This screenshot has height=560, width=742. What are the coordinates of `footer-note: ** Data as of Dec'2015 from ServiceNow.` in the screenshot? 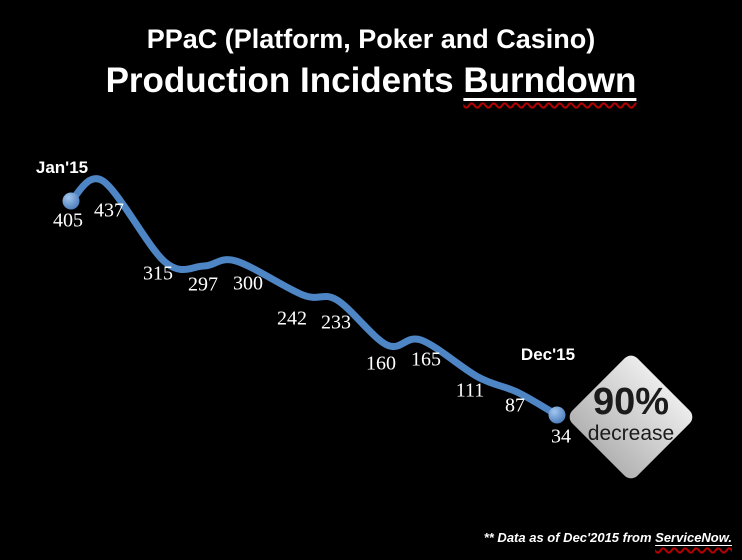 It's located at (608, 537).